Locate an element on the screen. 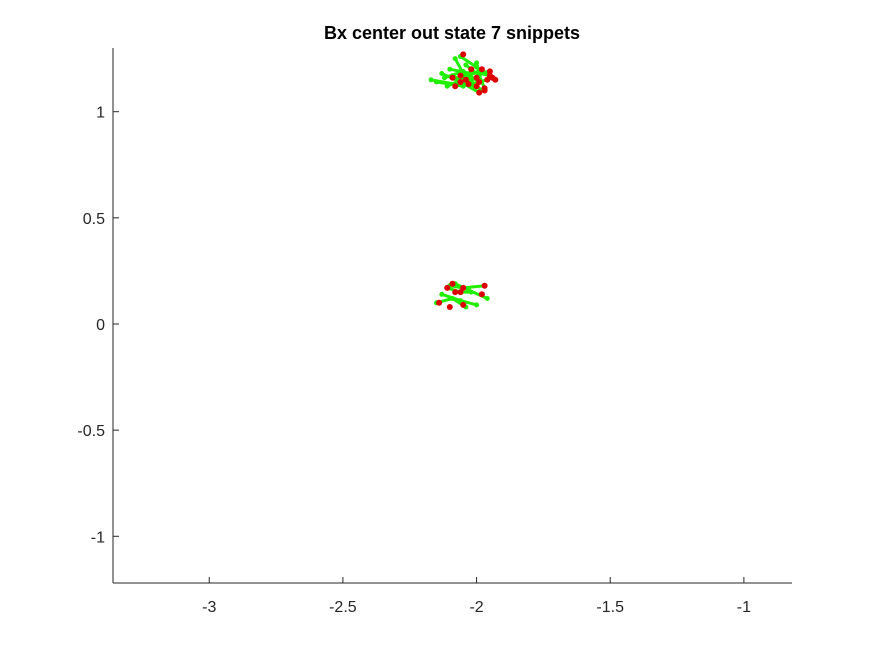  chart-title: Bx center out state 7 snippets is located at coordinates (452, 33).